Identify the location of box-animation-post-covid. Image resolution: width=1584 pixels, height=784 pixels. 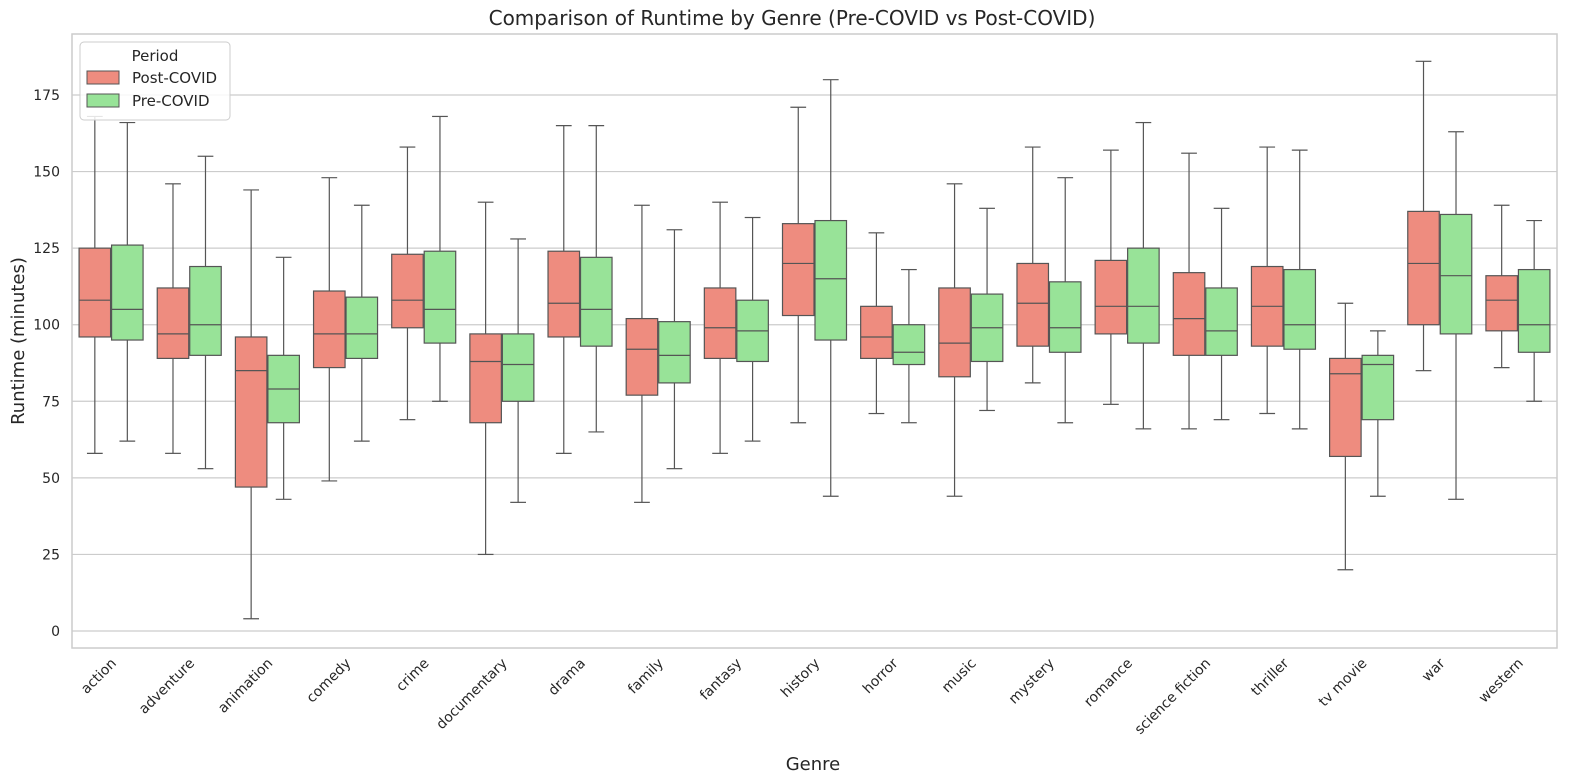
(251, 404).